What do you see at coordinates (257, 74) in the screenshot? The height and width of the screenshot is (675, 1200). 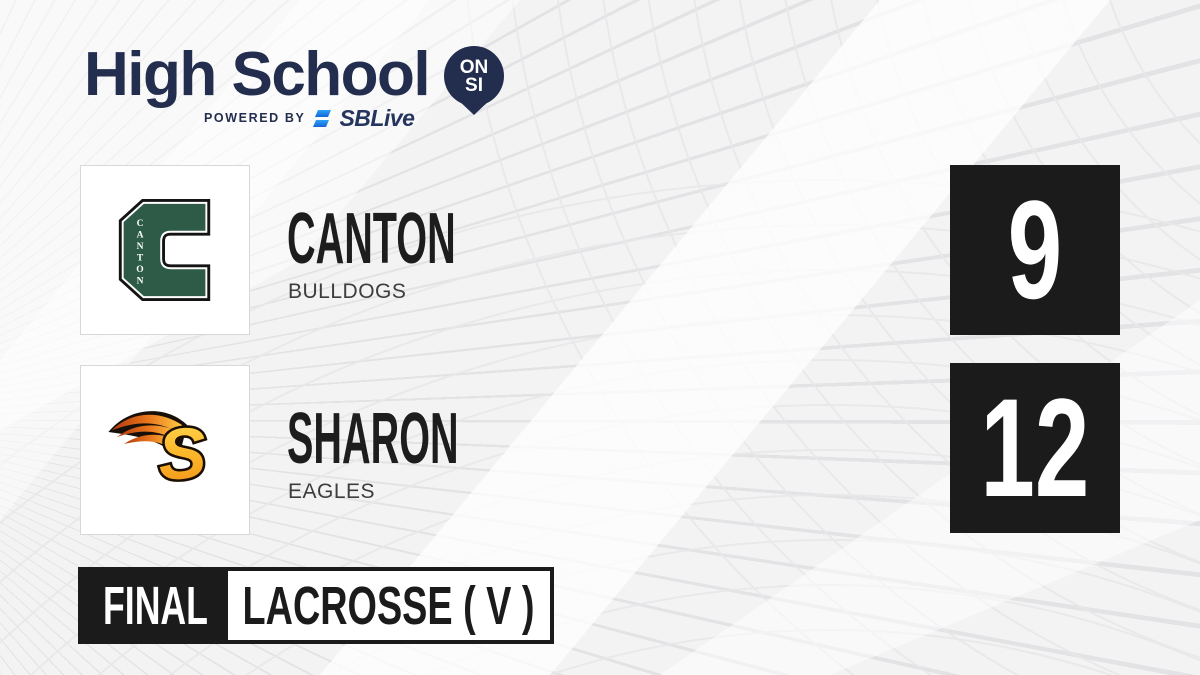 I see `brand-title: High School` at bounding box center [257, 74].